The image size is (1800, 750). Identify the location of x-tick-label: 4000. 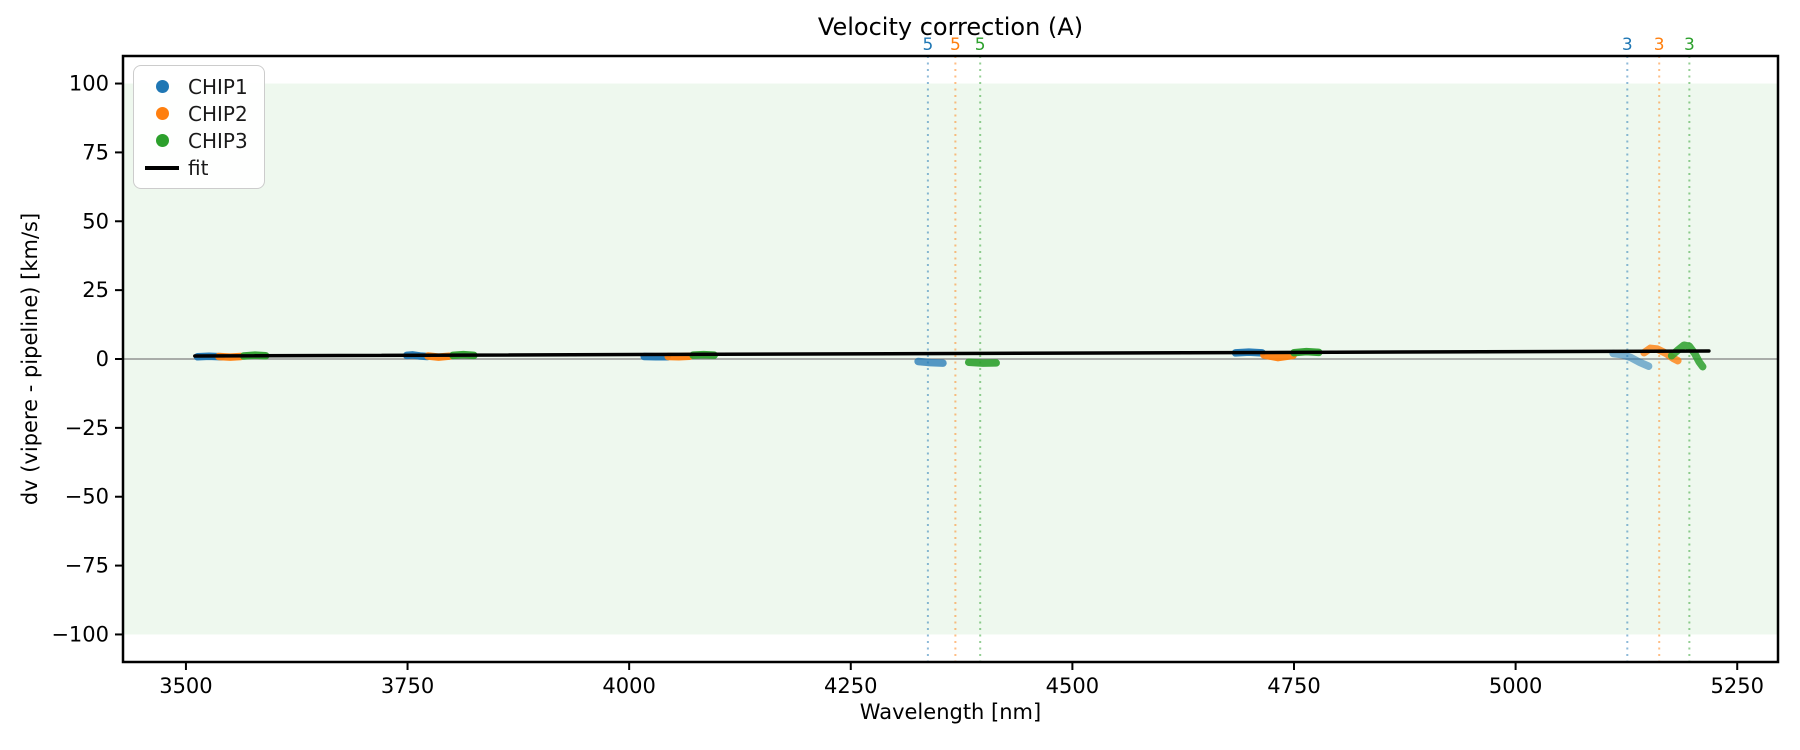
(628, 686).